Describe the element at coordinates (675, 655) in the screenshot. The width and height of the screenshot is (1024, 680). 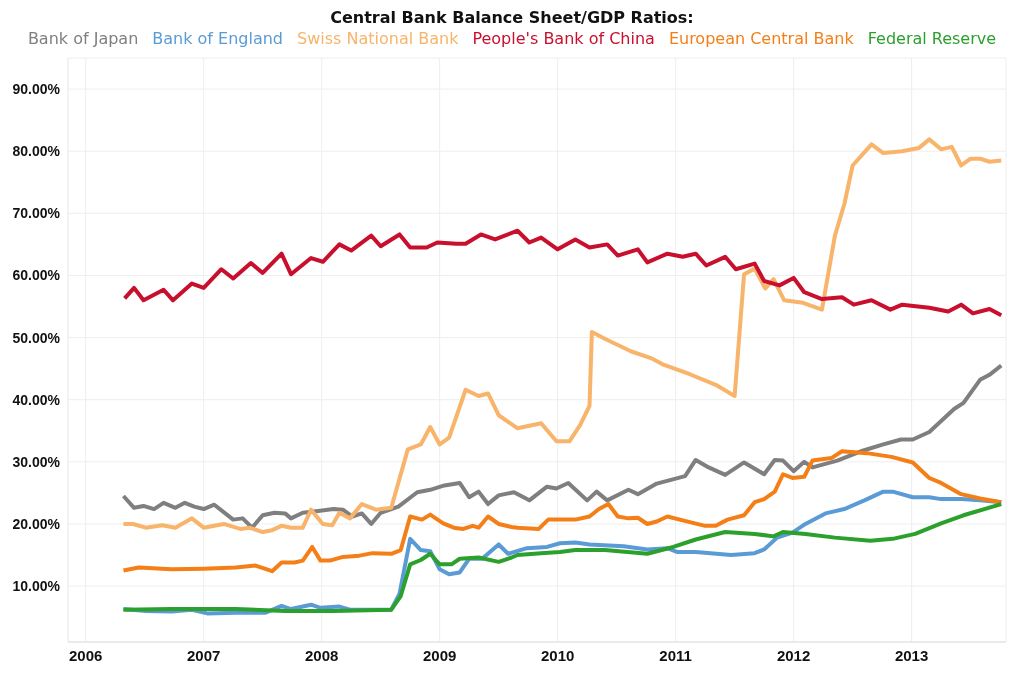
I see `x-tick-label: 2011` at that location.